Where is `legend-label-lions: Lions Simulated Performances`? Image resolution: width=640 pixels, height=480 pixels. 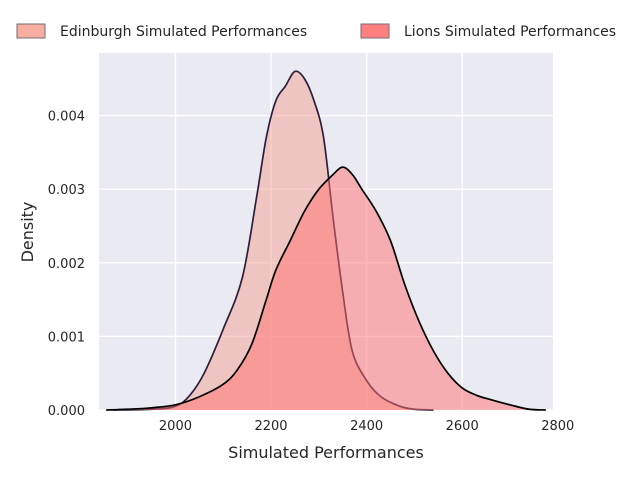 legend-label-lions: Lions Simulated Performances is located at coordinates (510, 32).